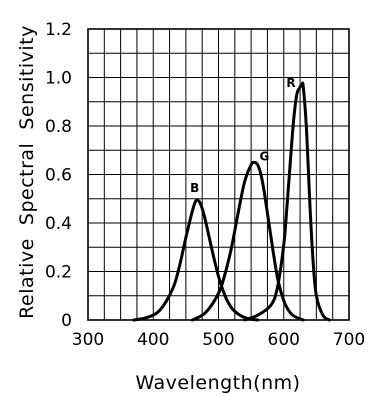 The height and width of the screenshot is (397, 370). I want to click on y-tick-labels: 0 0.2 0.4 0.6 0.8 1.0 1.2, so click(58, 175).